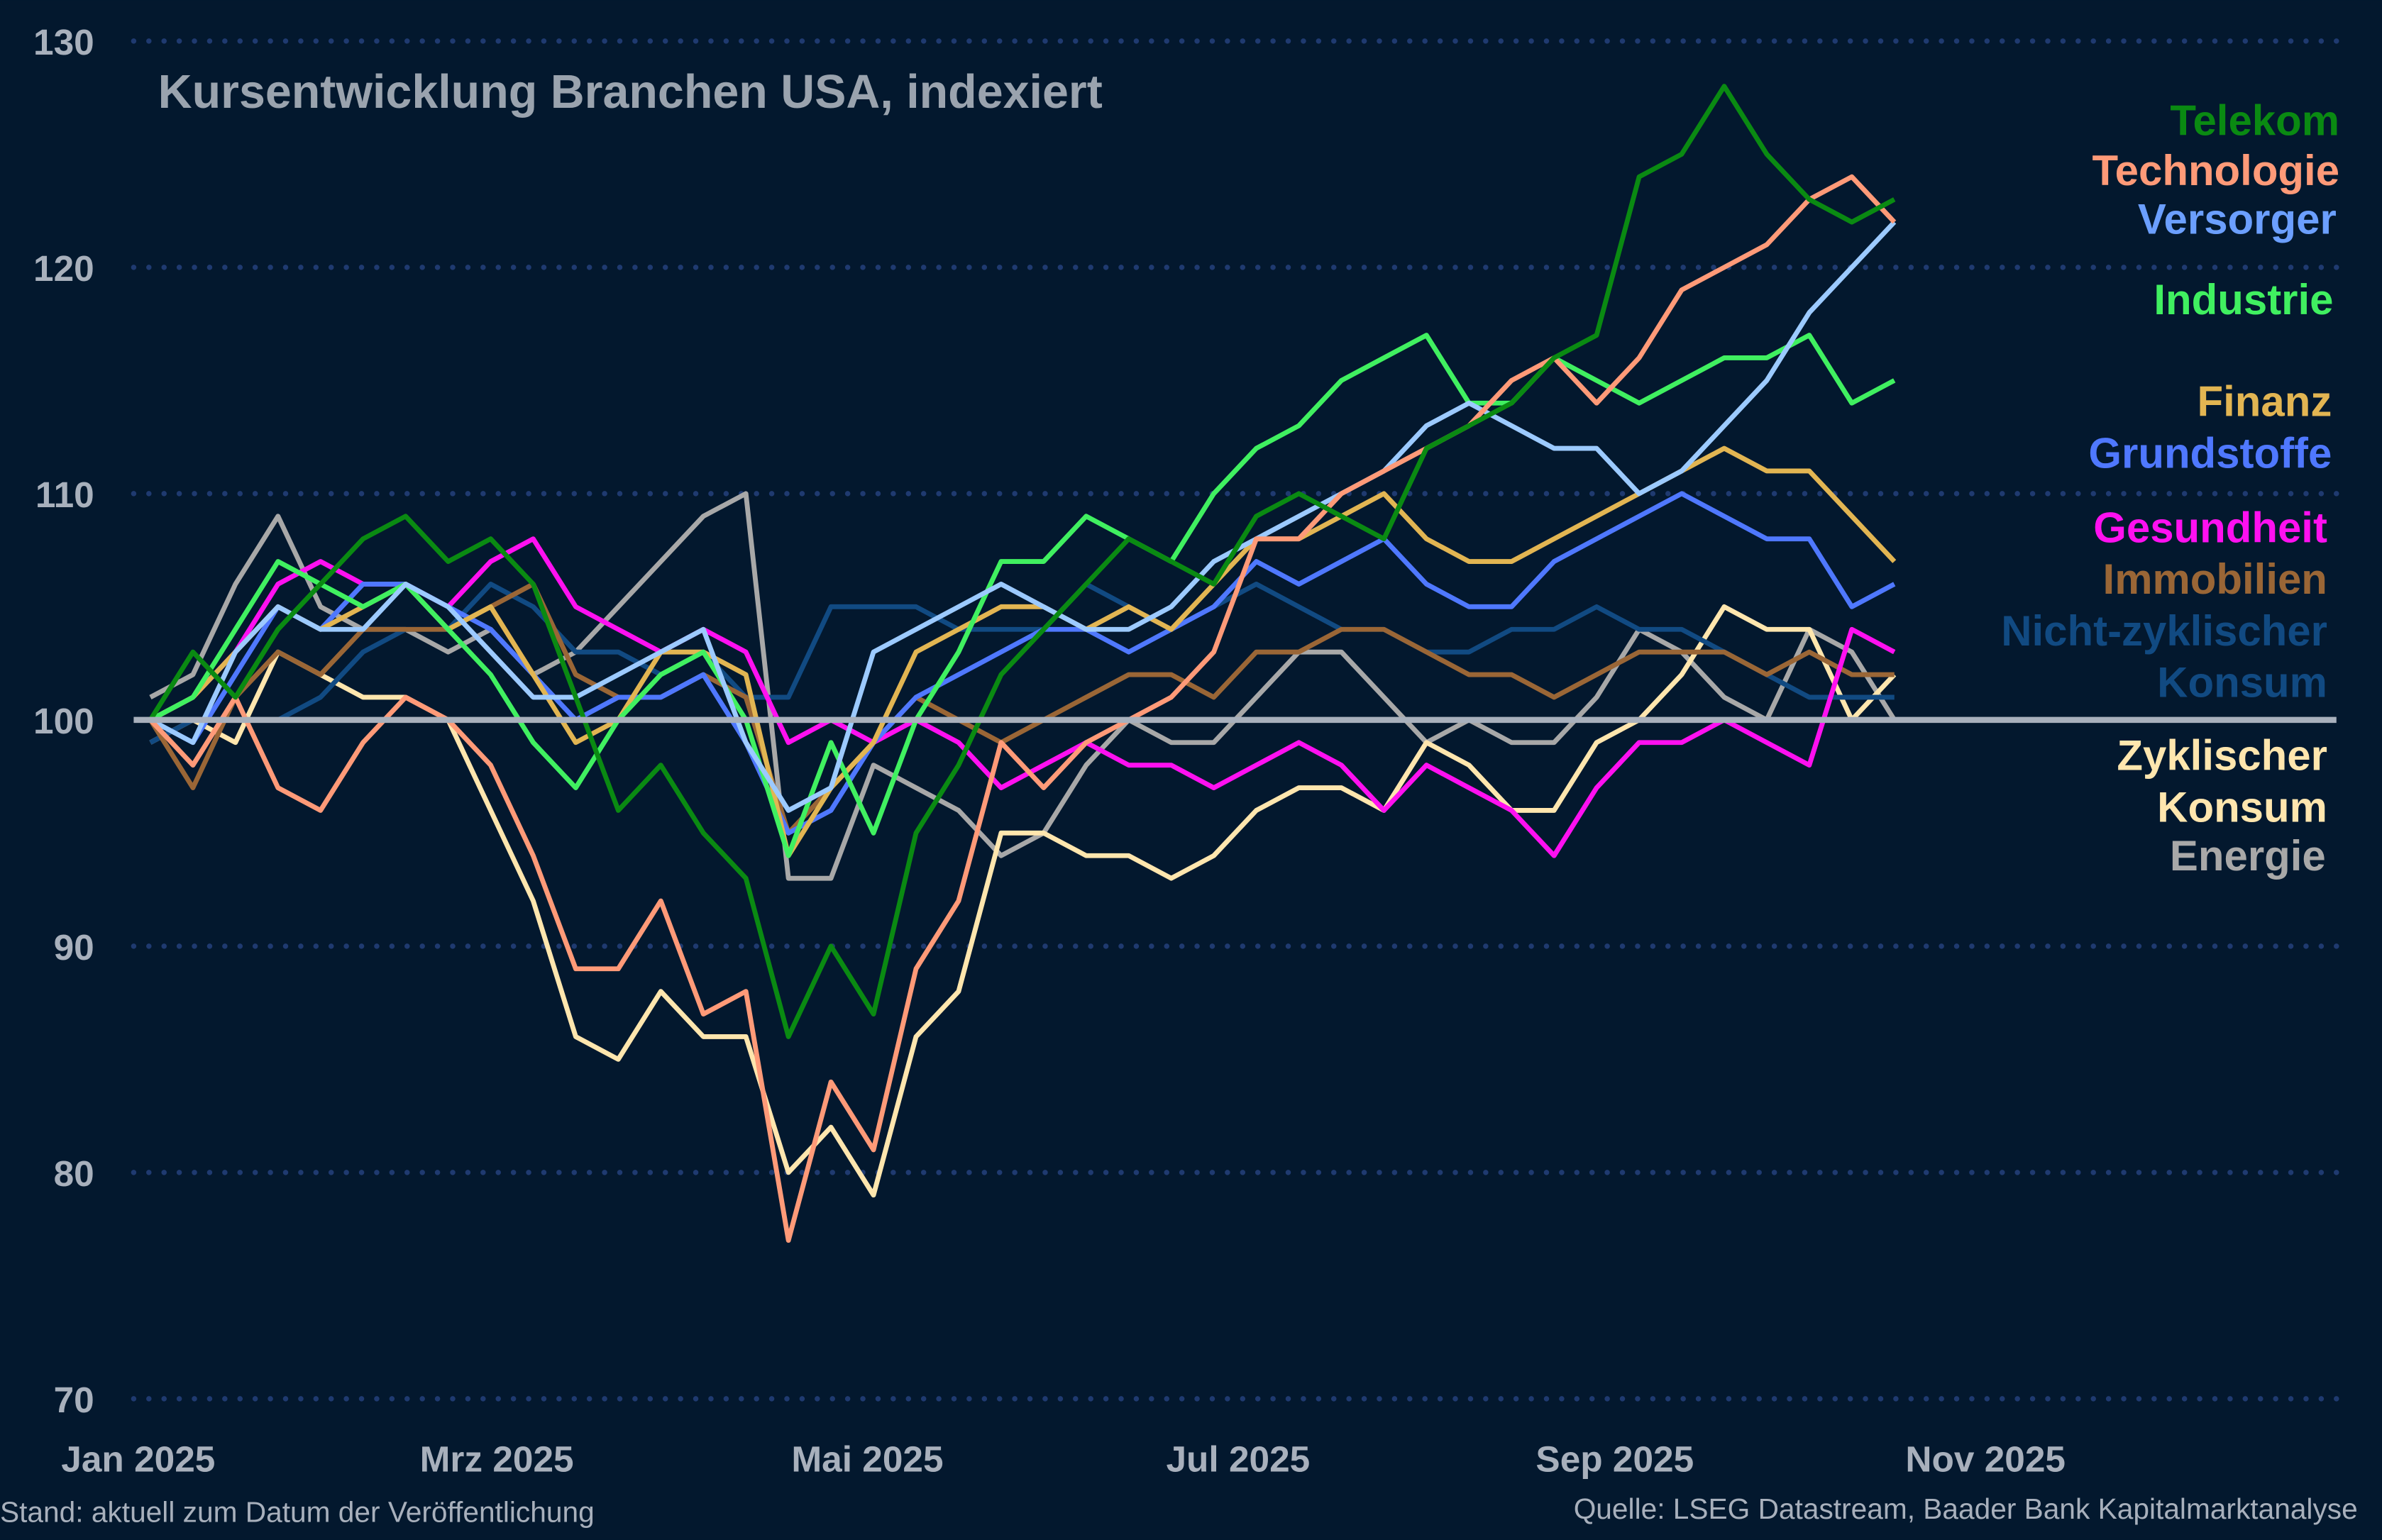 The image size is (2382, 1540). I want to click on legend-label-zyklischer-konsum: Zyklischer, so click(2222, 756).